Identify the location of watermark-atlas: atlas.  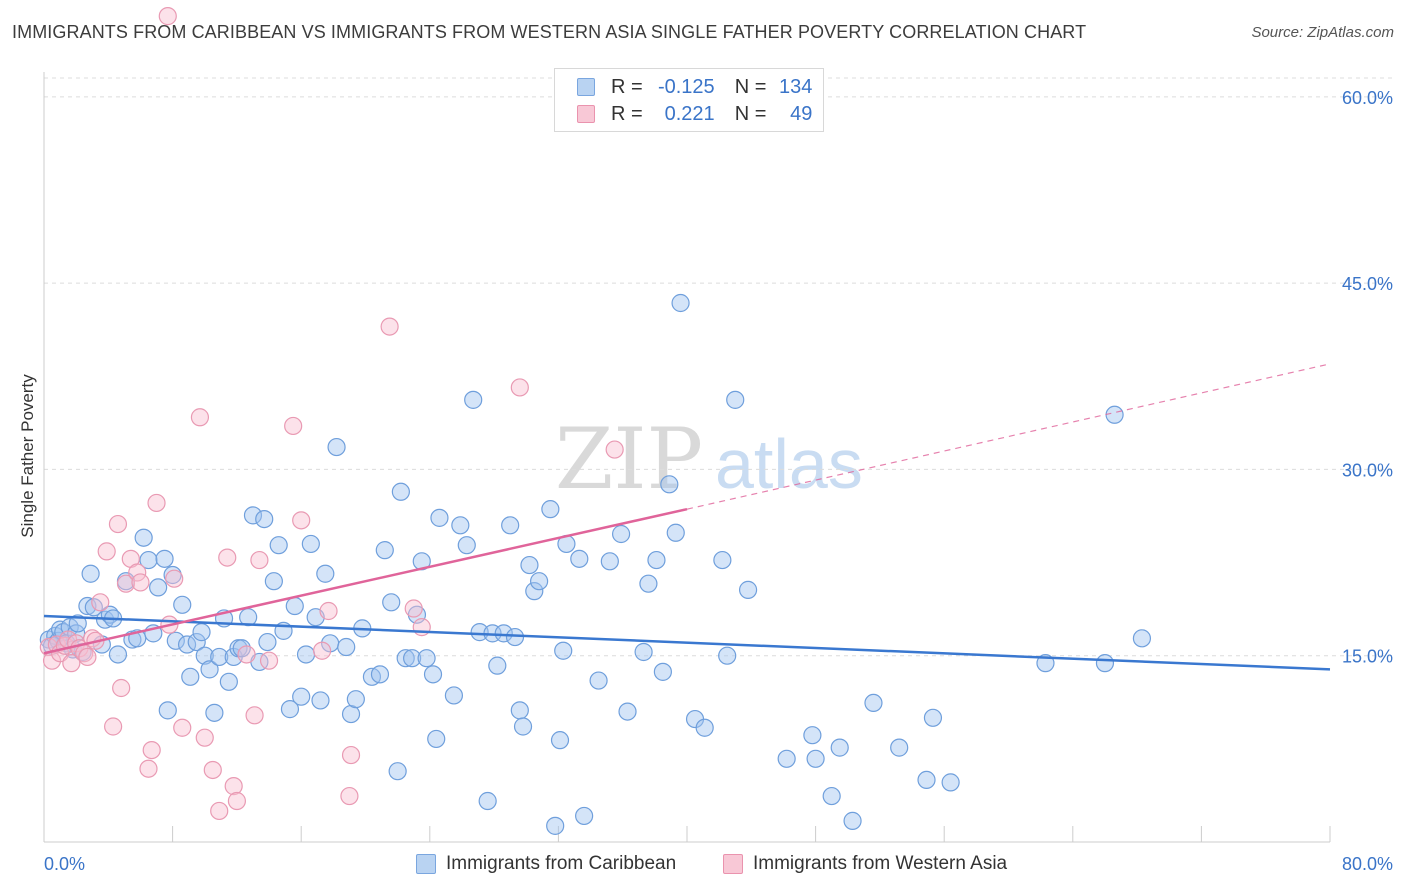
(789, 464).